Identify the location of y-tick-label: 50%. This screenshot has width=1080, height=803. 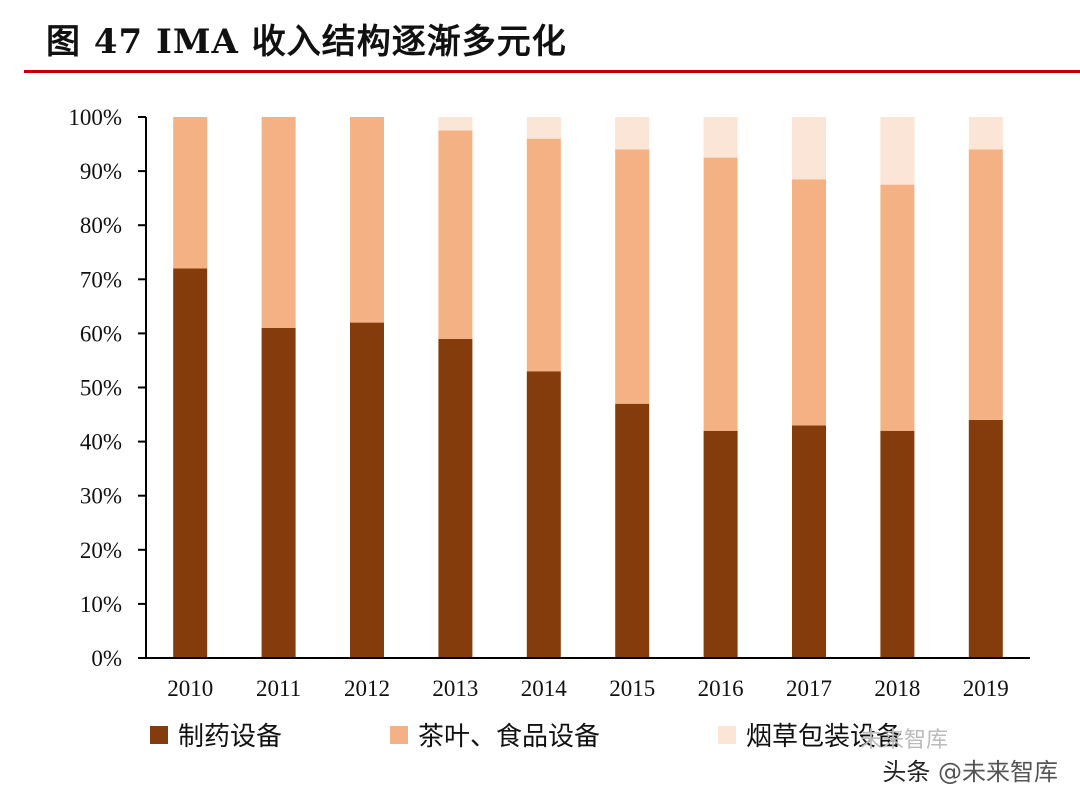
(101, 388).